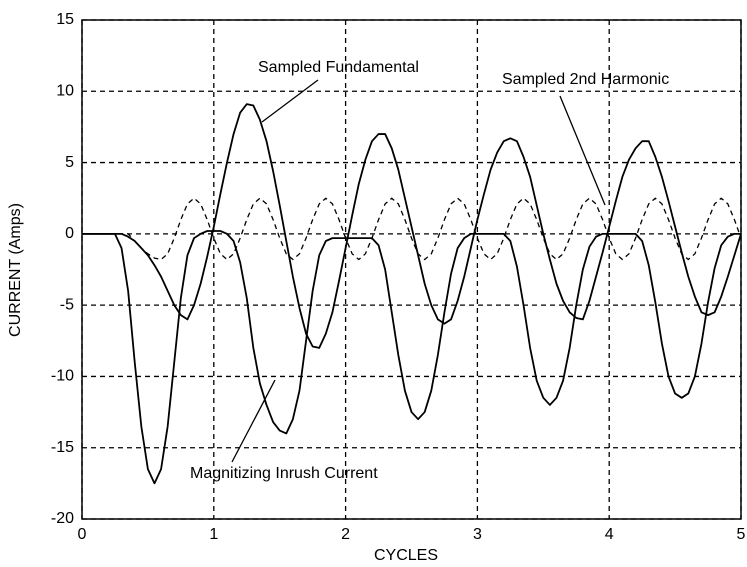 The image size is (747, 567). What do you see at coordinates (82, 534) in the screenshot?
I see `x-tick-label: 0` at bounding box center [82, 534].